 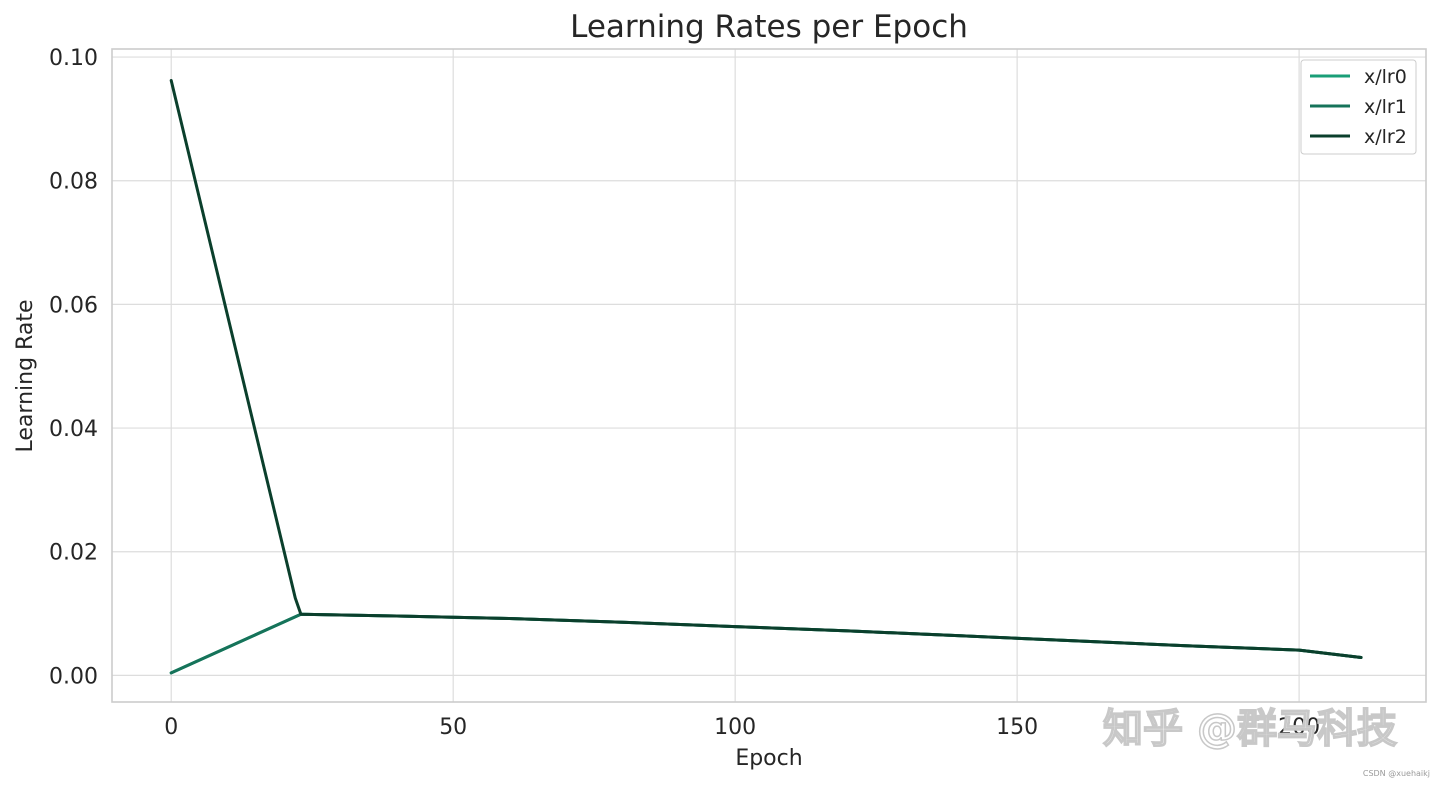 What do you see at coordinates (73, 182) in the screenshot?
I see `y-tick-label: 0.08` at bounding box center [73, 182].